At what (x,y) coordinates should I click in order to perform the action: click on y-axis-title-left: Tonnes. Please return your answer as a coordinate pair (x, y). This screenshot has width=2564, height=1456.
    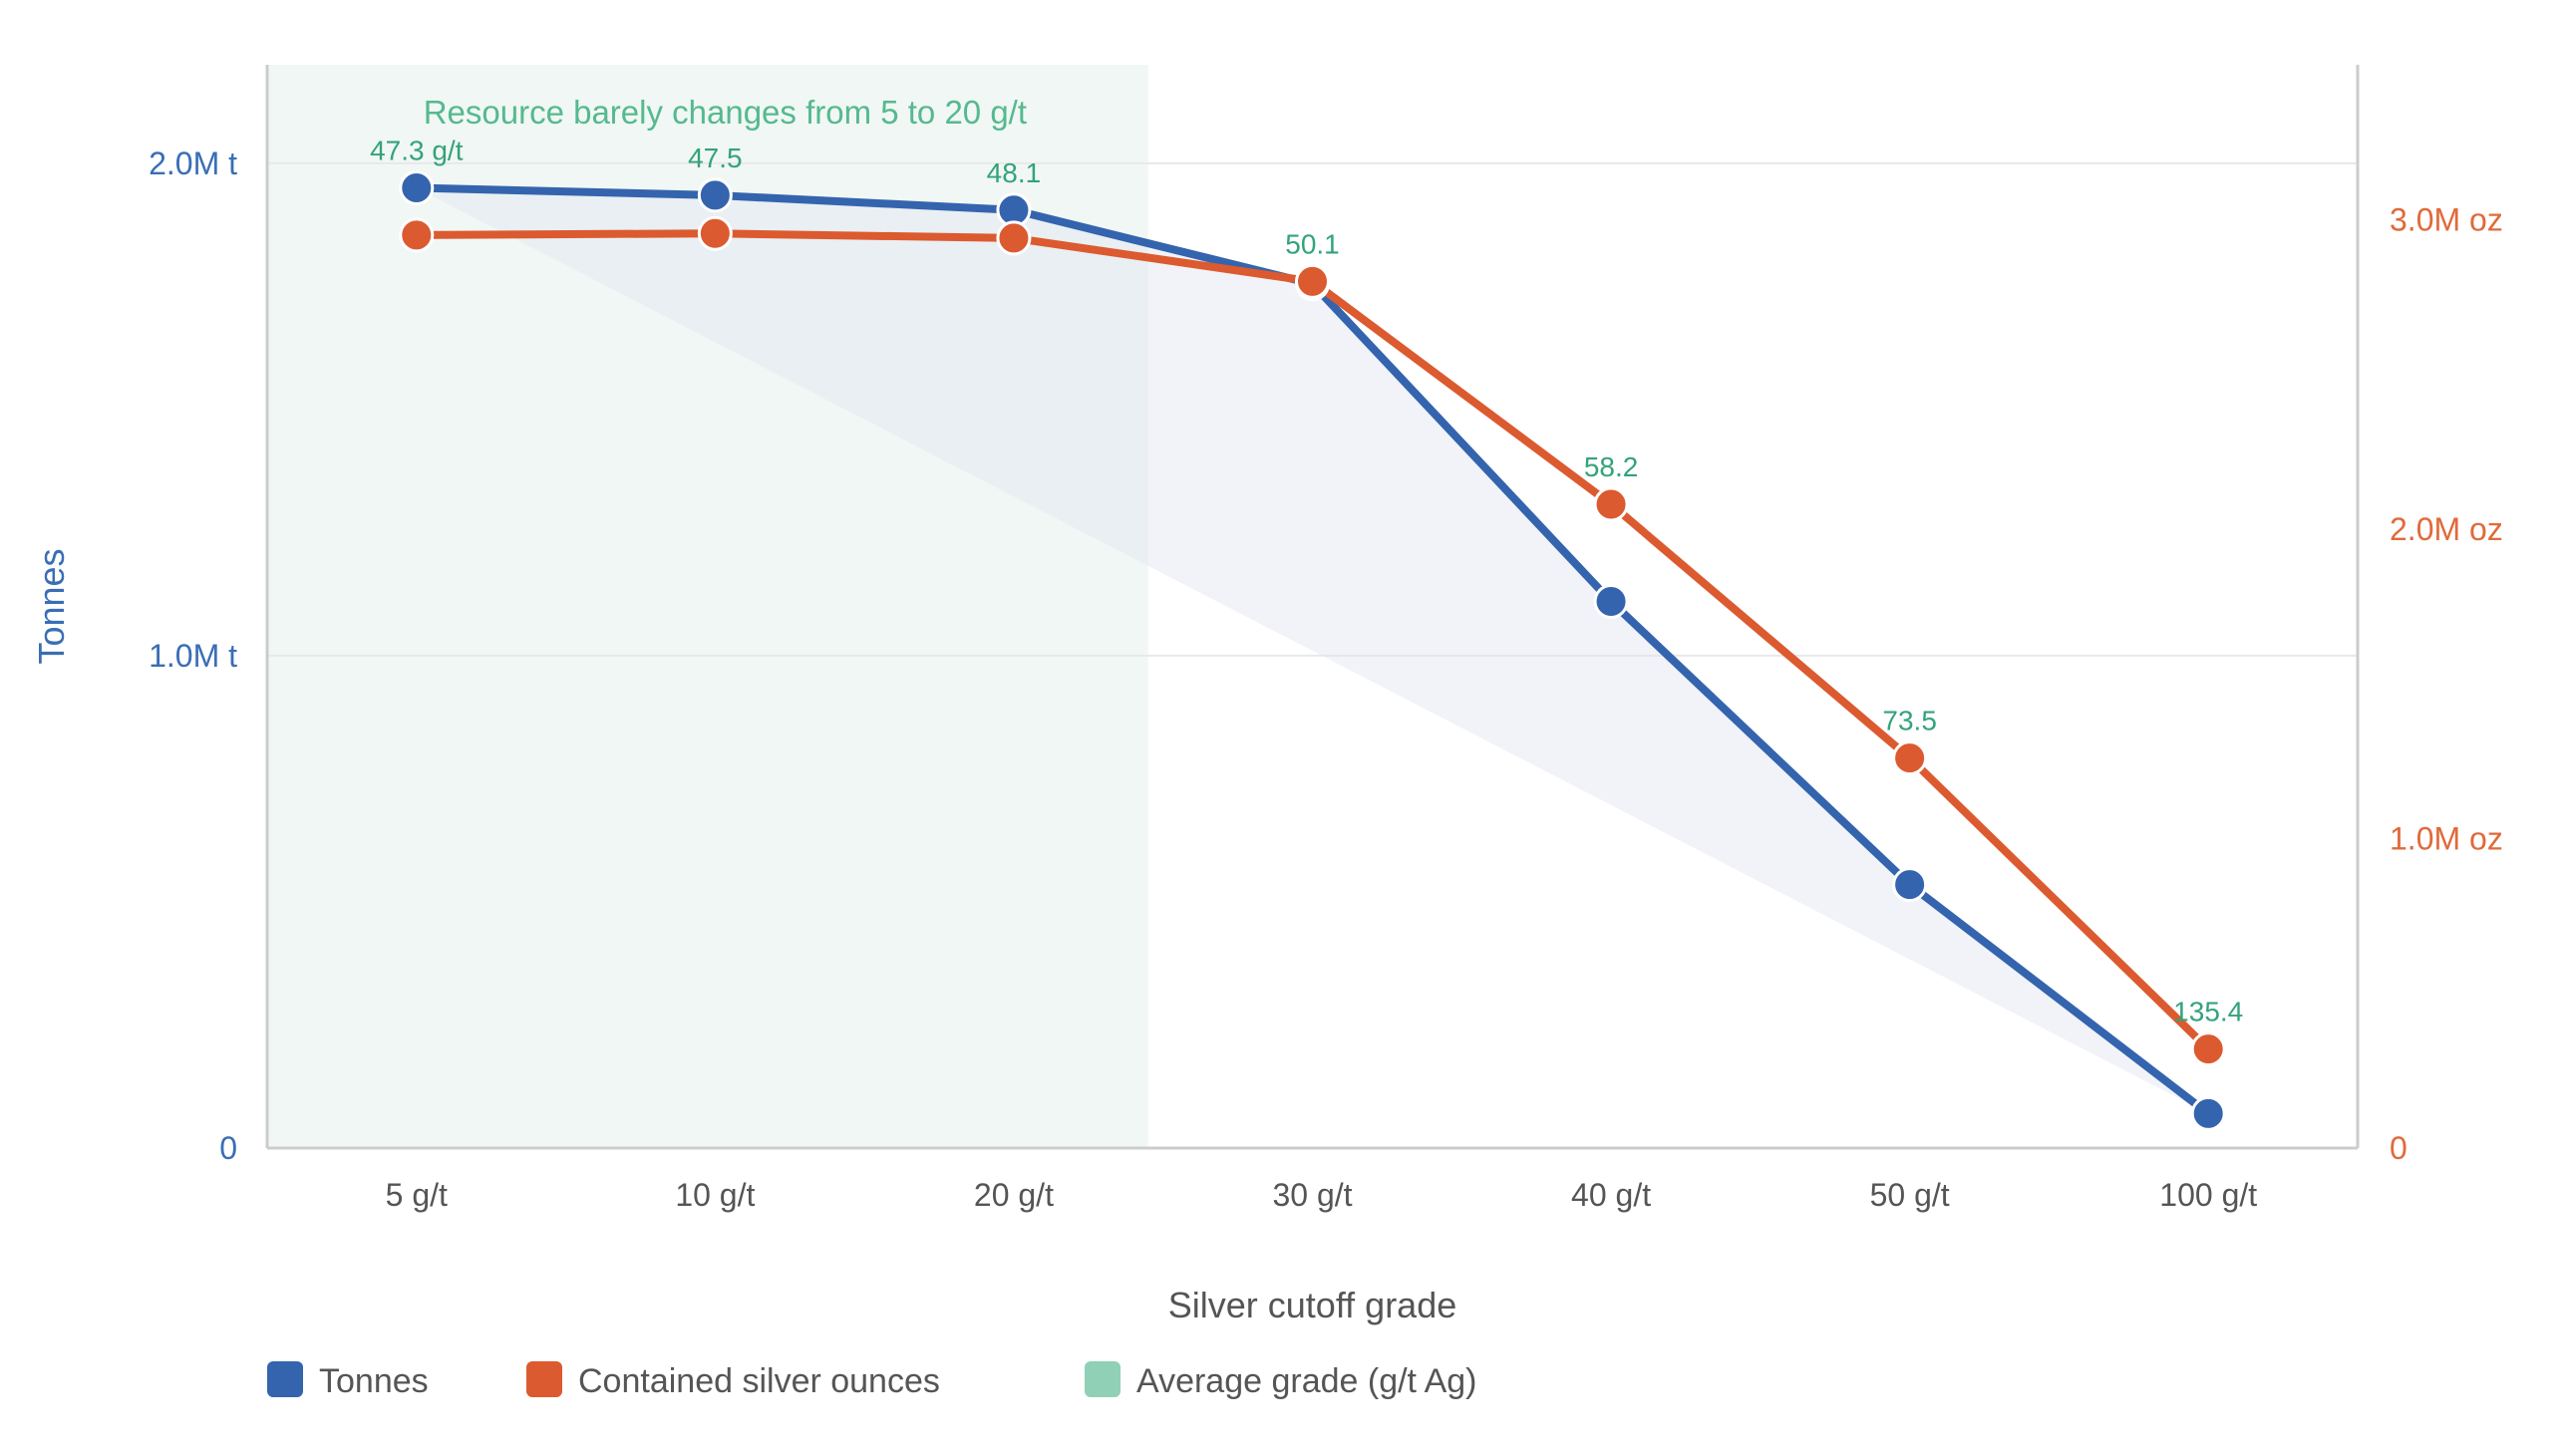
    Looking at the image, I should click on (51, 606).